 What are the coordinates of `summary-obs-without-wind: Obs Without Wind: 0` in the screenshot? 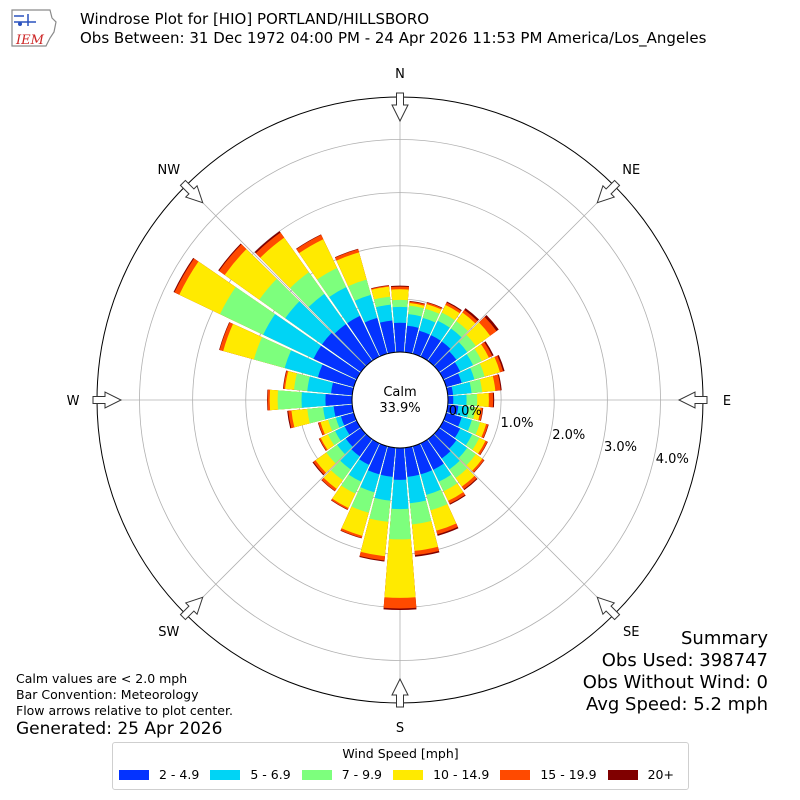 It's located at (675, 682).